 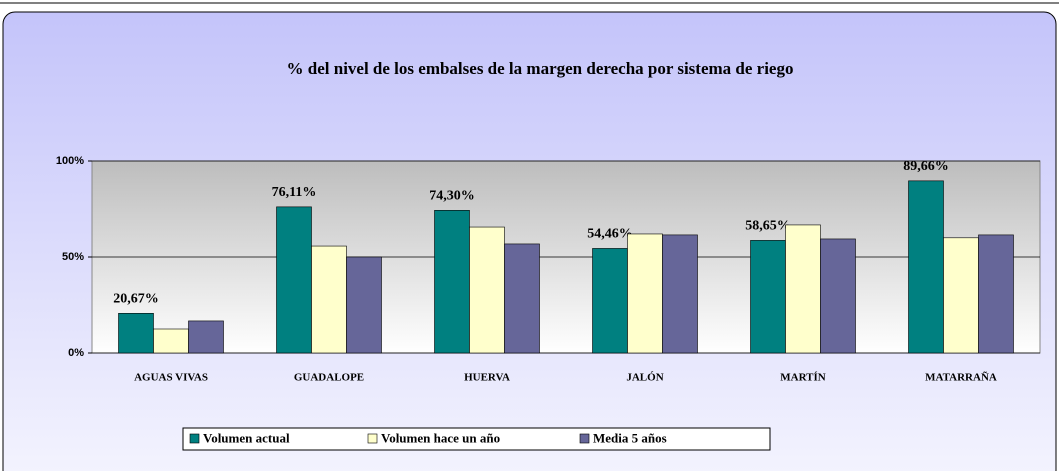 What do you see at coordinates (961, 378) in the screenshot?
I see `x-tick-label: MATARRAÑA` at bounding box center [961, 378].